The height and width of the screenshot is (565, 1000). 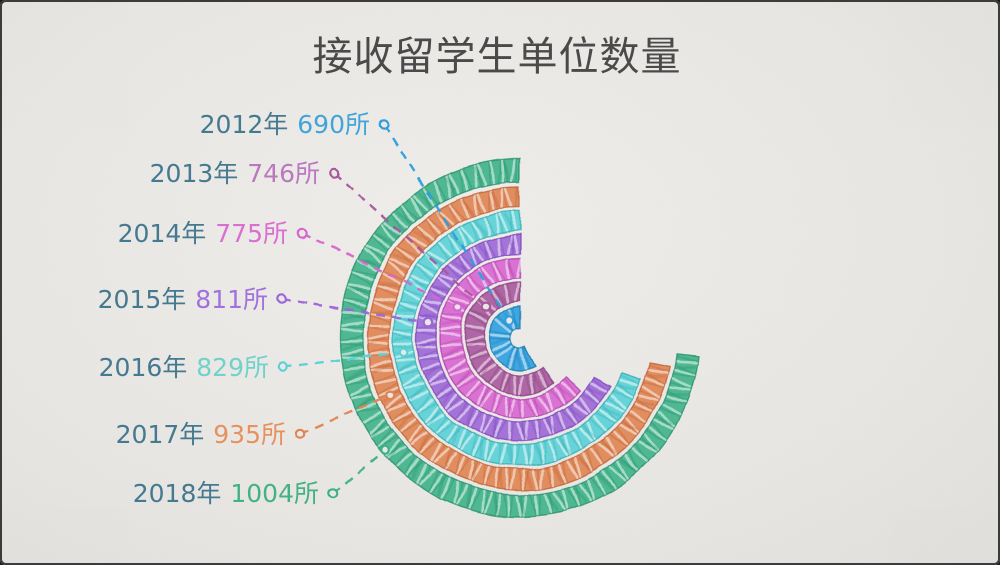 What do you see at coordinates (177, 493) in the screenshot?
I see `year-label: 2018年` at bounding box center [177, 493].